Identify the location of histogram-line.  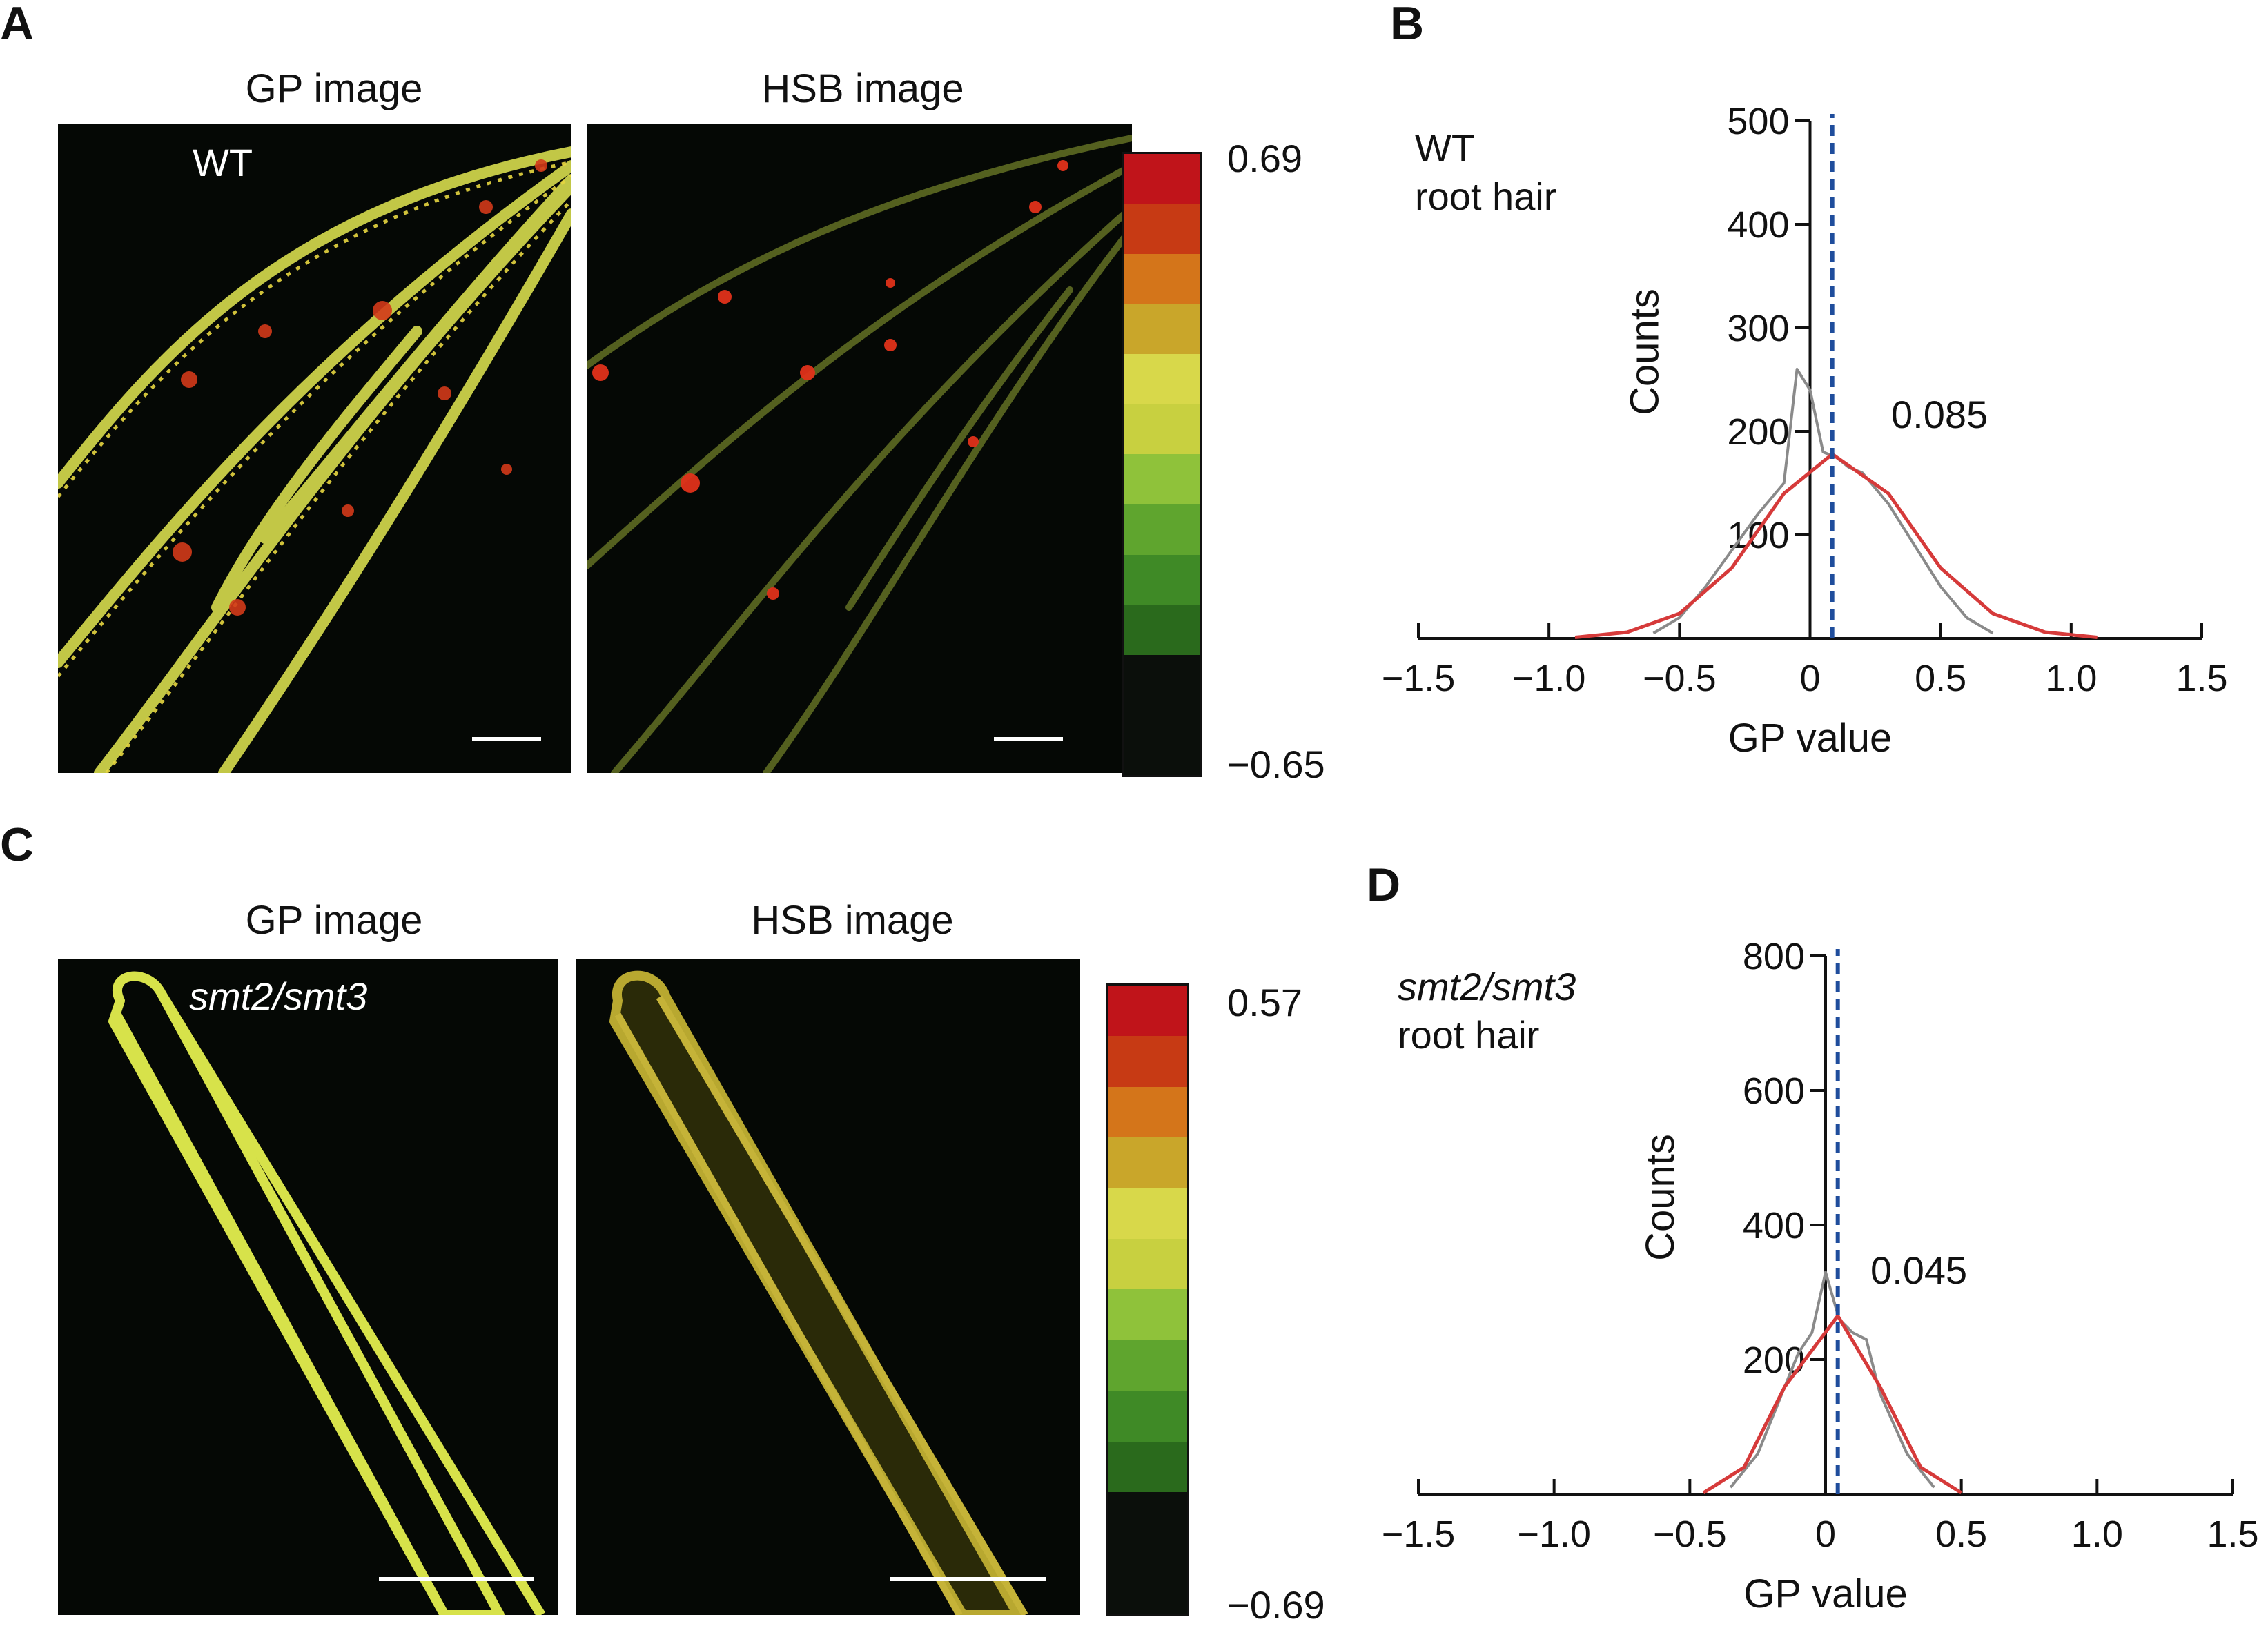
(1823, 501).